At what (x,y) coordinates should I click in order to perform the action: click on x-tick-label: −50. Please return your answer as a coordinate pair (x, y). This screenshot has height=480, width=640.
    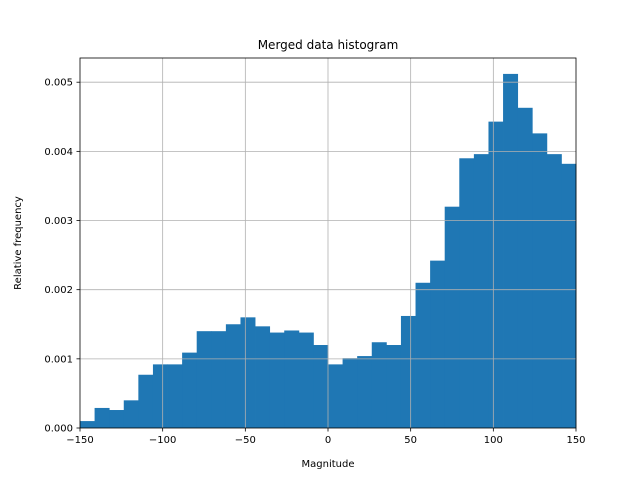
    Looking at the image, I should click on (245, 440).